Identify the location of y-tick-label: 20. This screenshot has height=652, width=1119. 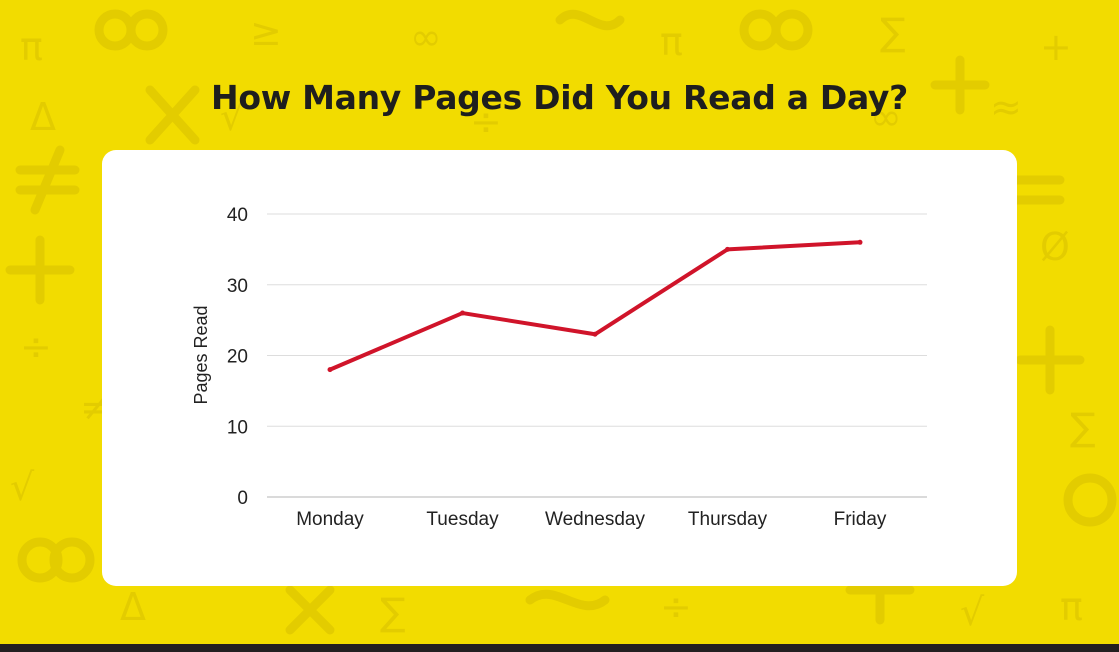
(237, 357).